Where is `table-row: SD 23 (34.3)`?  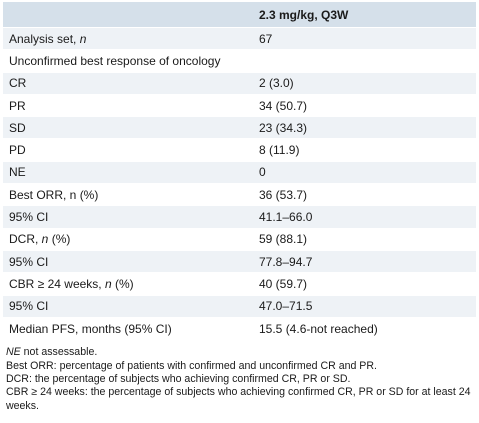 table-row: SD 23 (34.3) is located at coordinates (239, 128).